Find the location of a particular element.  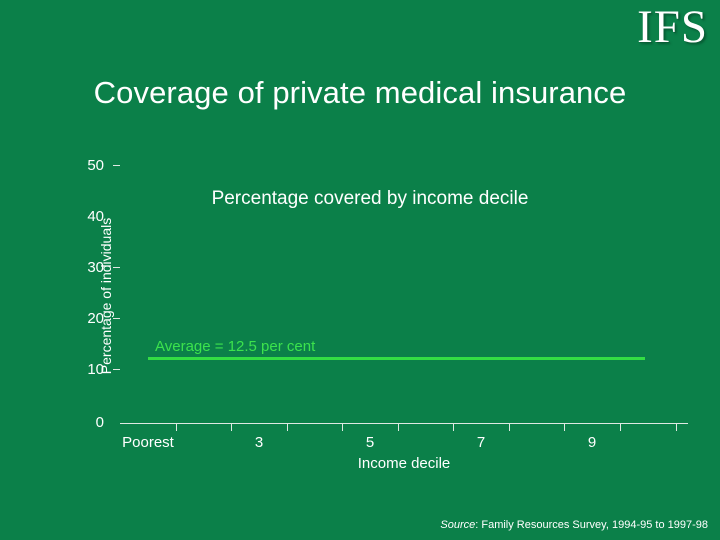

y-tick-10: 10 is located at coordinates (89, 370).